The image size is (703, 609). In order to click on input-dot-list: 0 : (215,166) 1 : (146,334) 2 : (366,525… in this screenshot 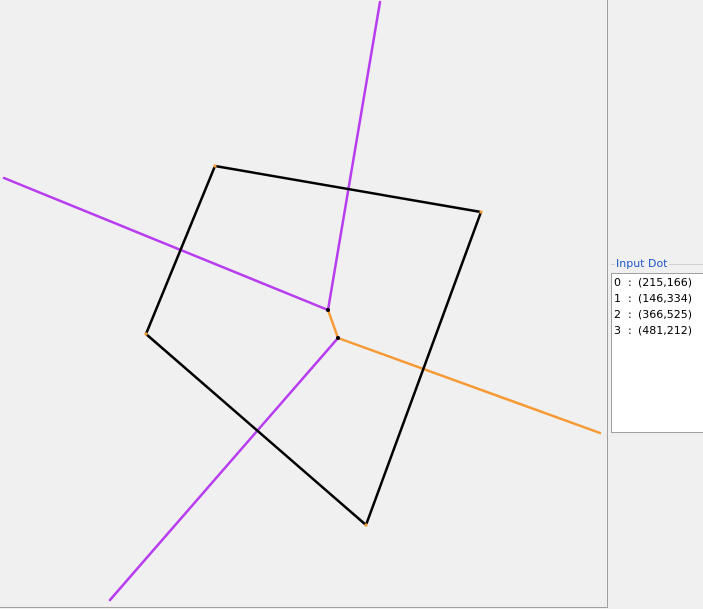, I will do `click(657, 353)`.